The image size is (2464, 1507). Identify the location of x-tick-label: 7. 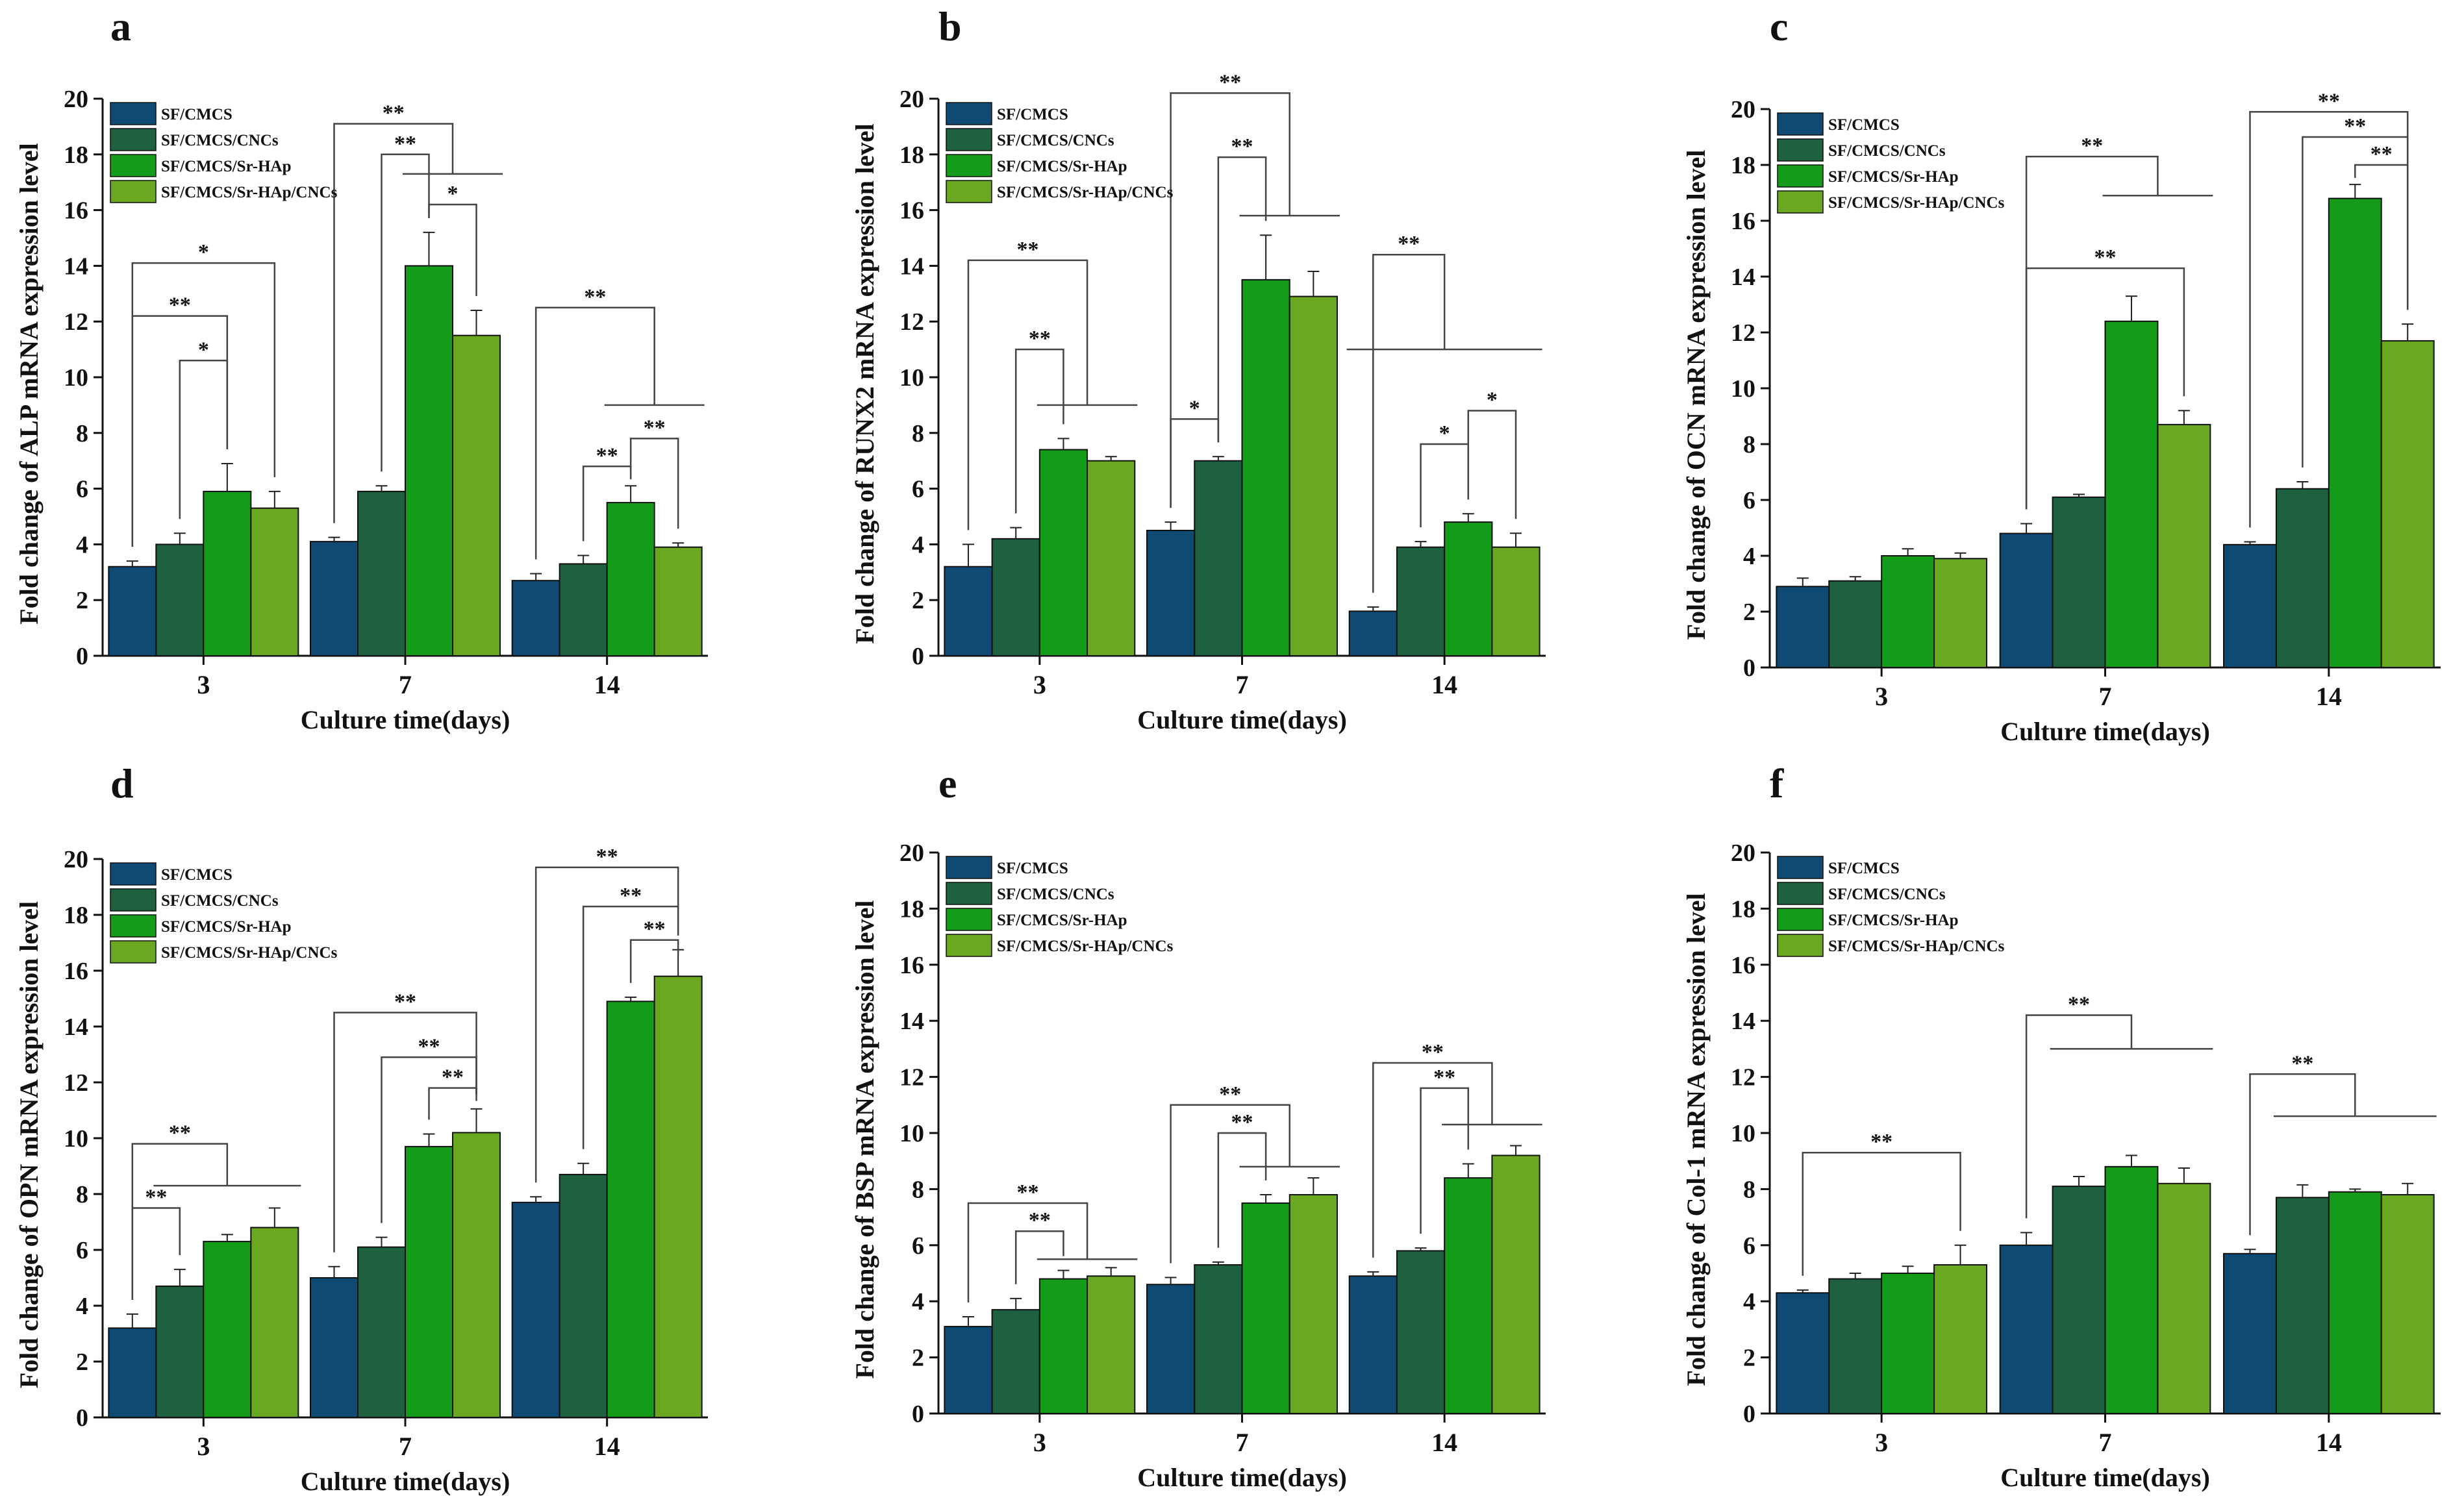
(2105, 1442).